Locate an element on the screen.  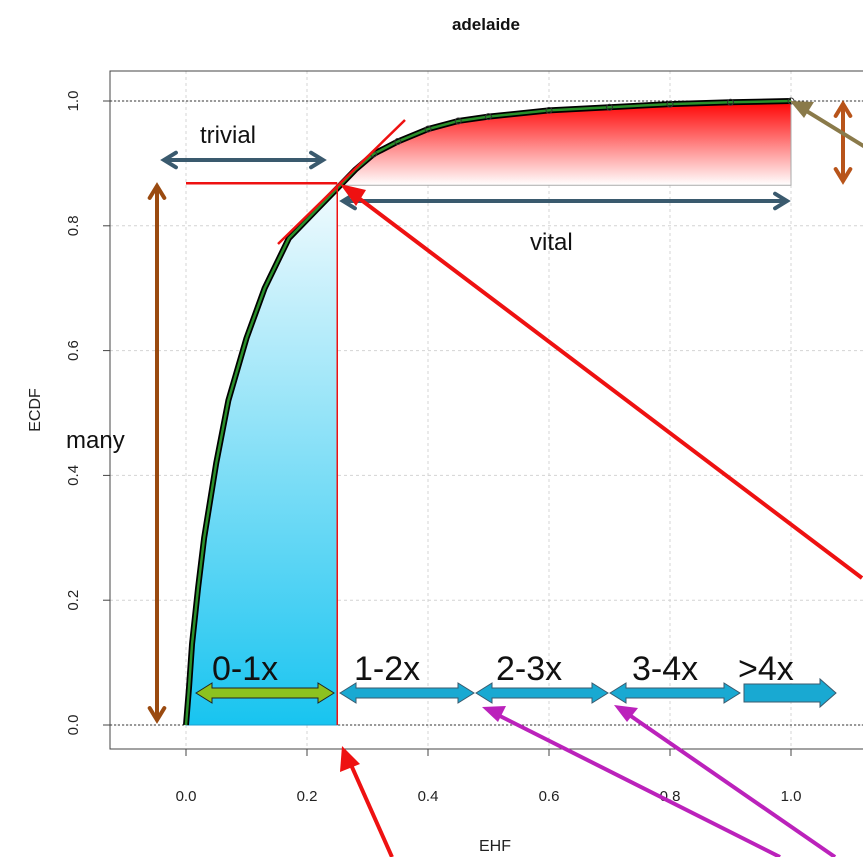
bin-arrow-3-4x is located at coordinates (675, 693).